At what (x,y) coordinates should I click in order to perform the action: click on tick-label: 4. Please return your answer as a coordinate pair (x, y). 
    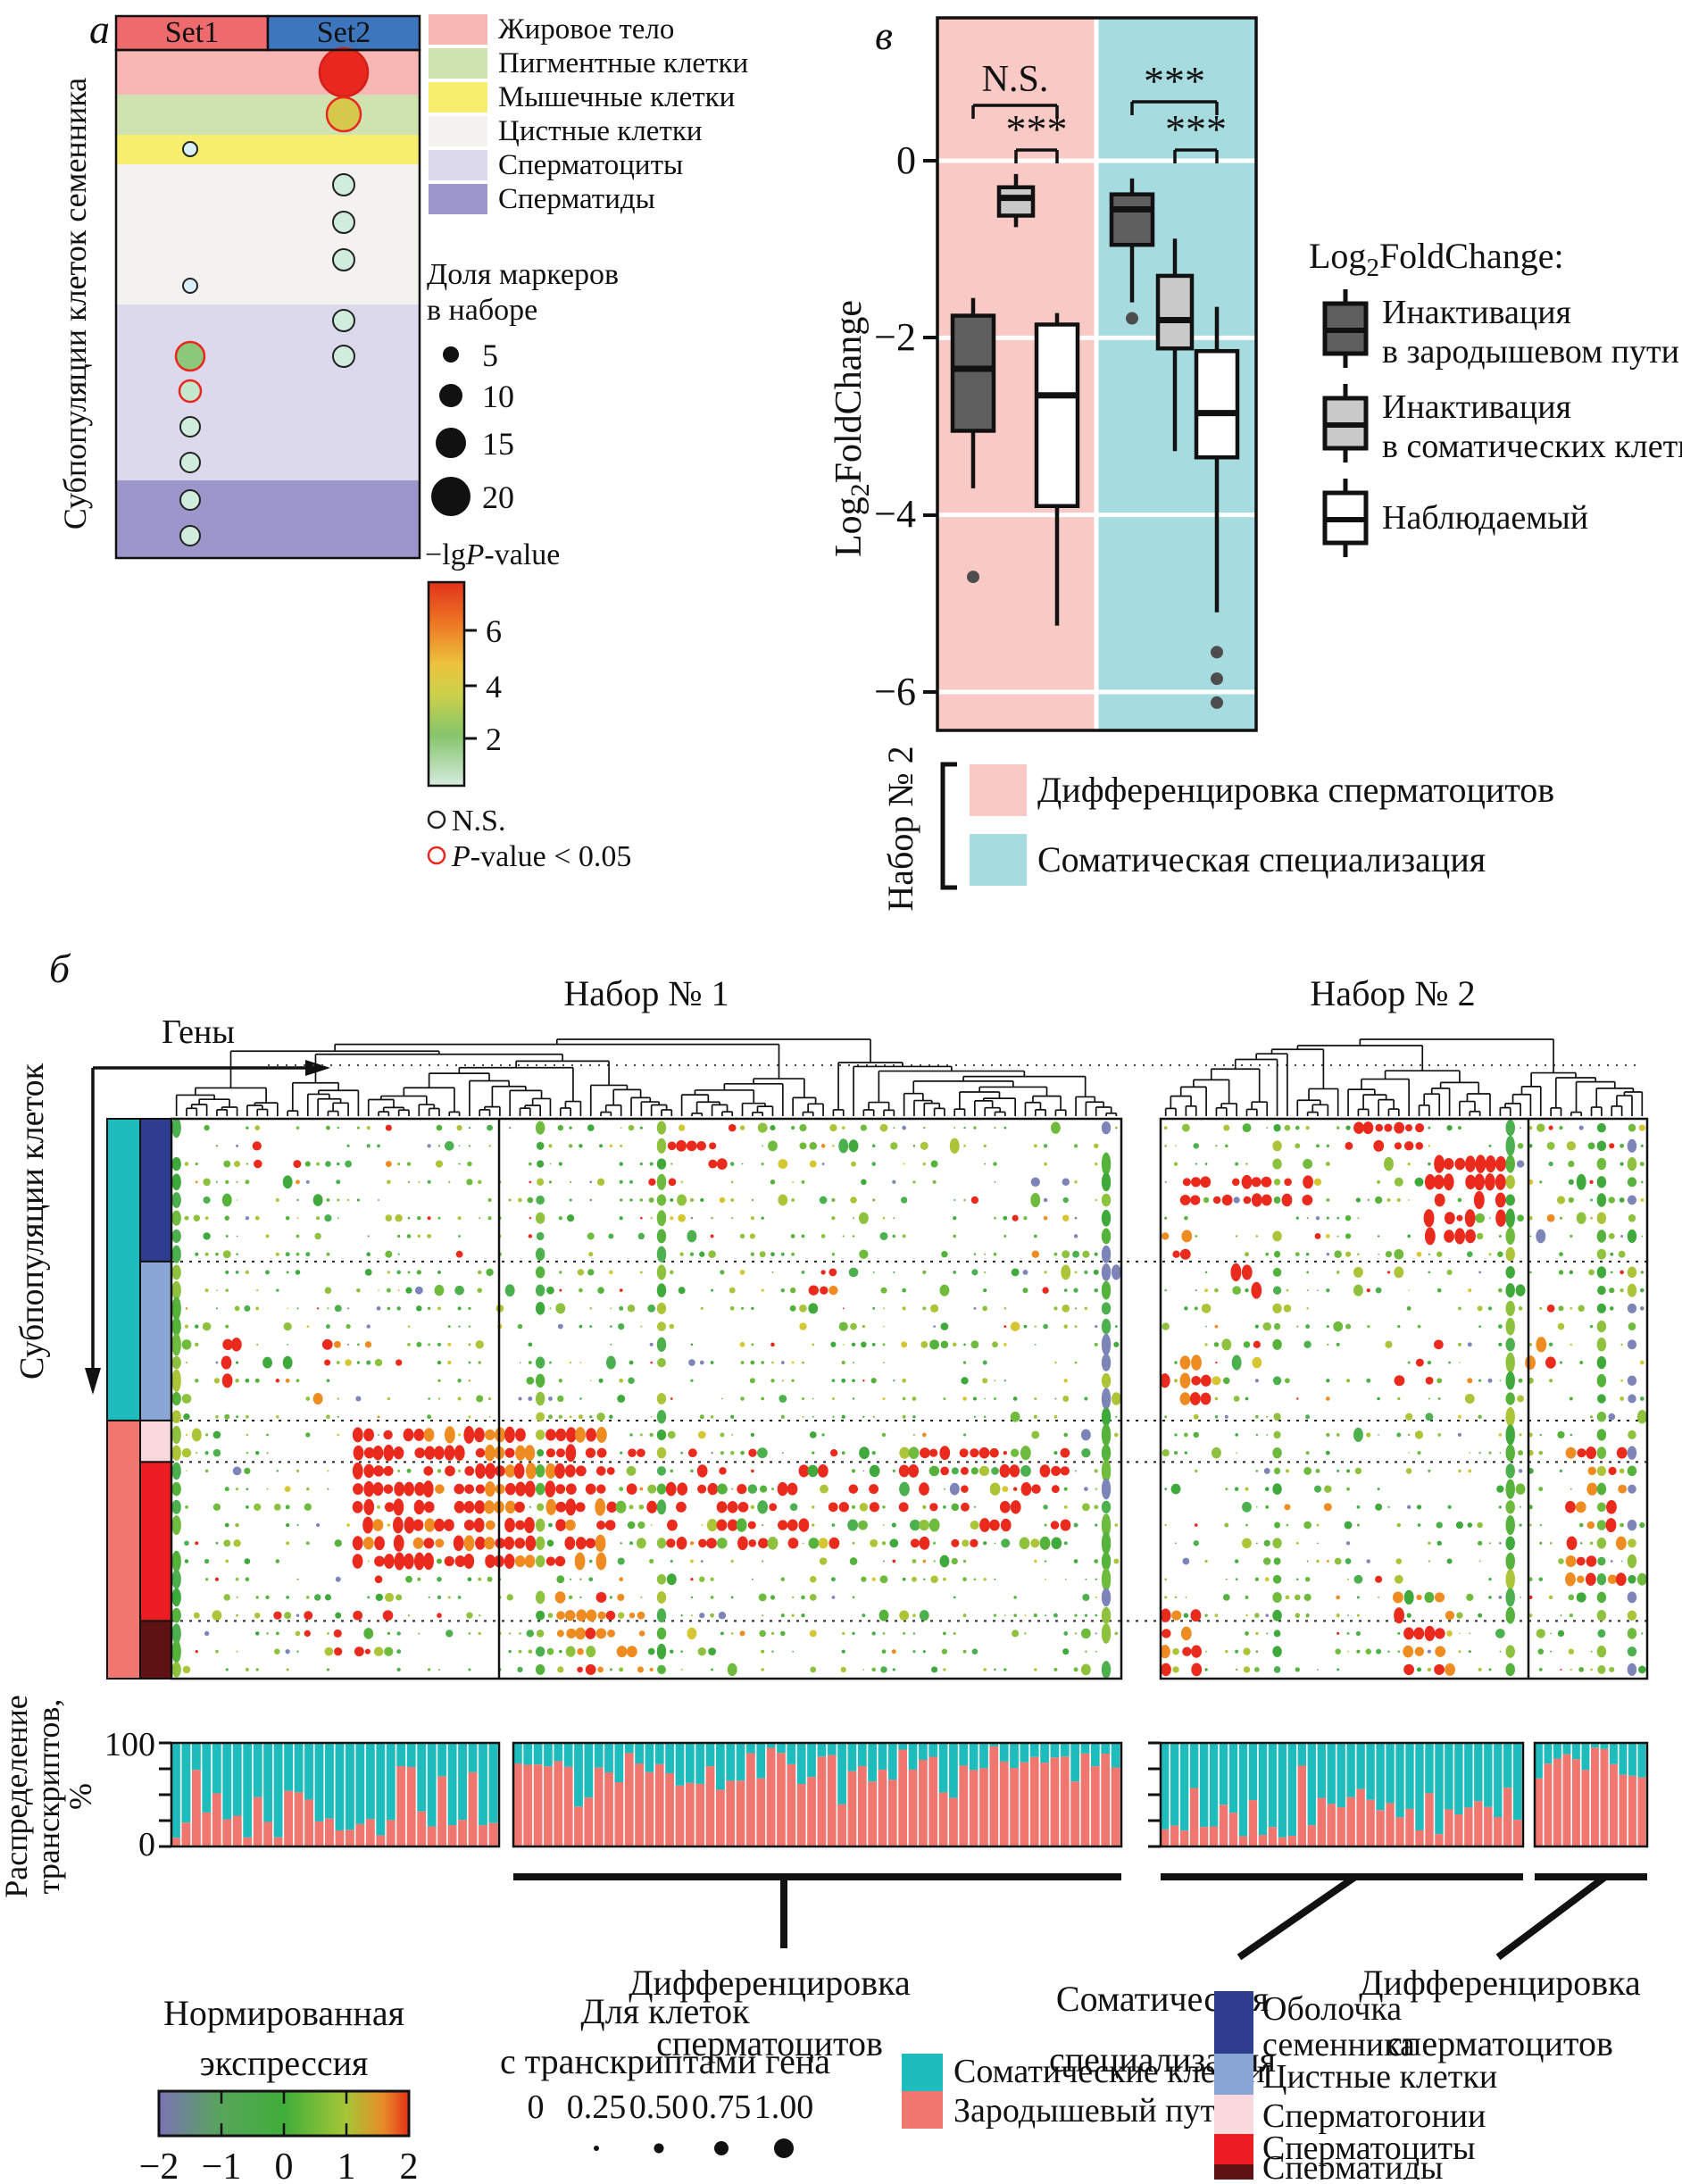
    Looking at the image, I should click on (494, 687).